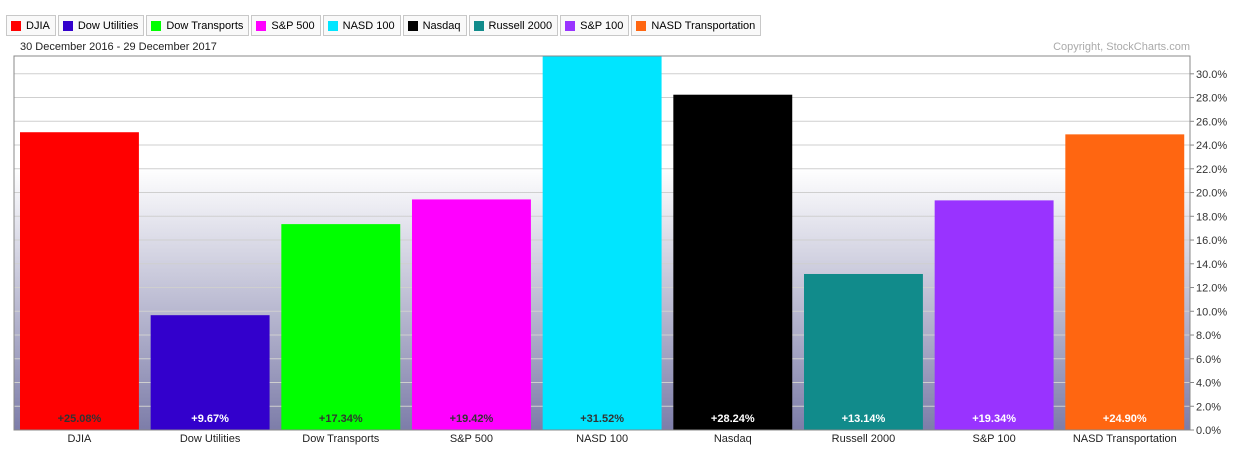 This screenshot has height=451, width=1254. What do you see at coordinates (1208, 360) in the screenshot?
I see `y-tick-label: 6.0%` at bounding box center [1208, 360].